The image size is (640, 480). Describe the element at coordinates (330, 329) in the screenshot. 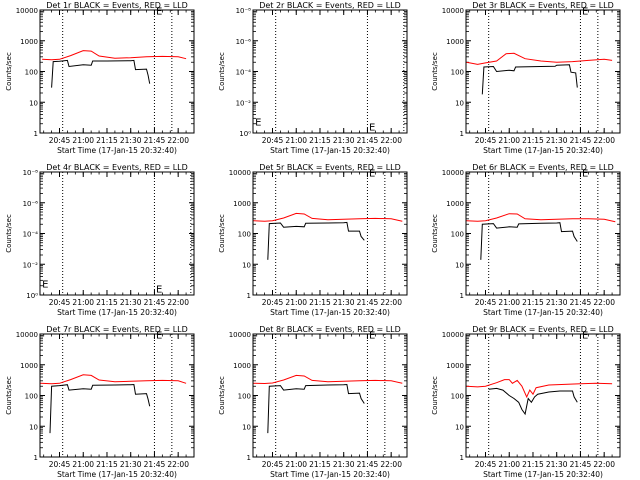

I see `panel-title: Det 8r BLACK = Events, RED = LLD` at that location.